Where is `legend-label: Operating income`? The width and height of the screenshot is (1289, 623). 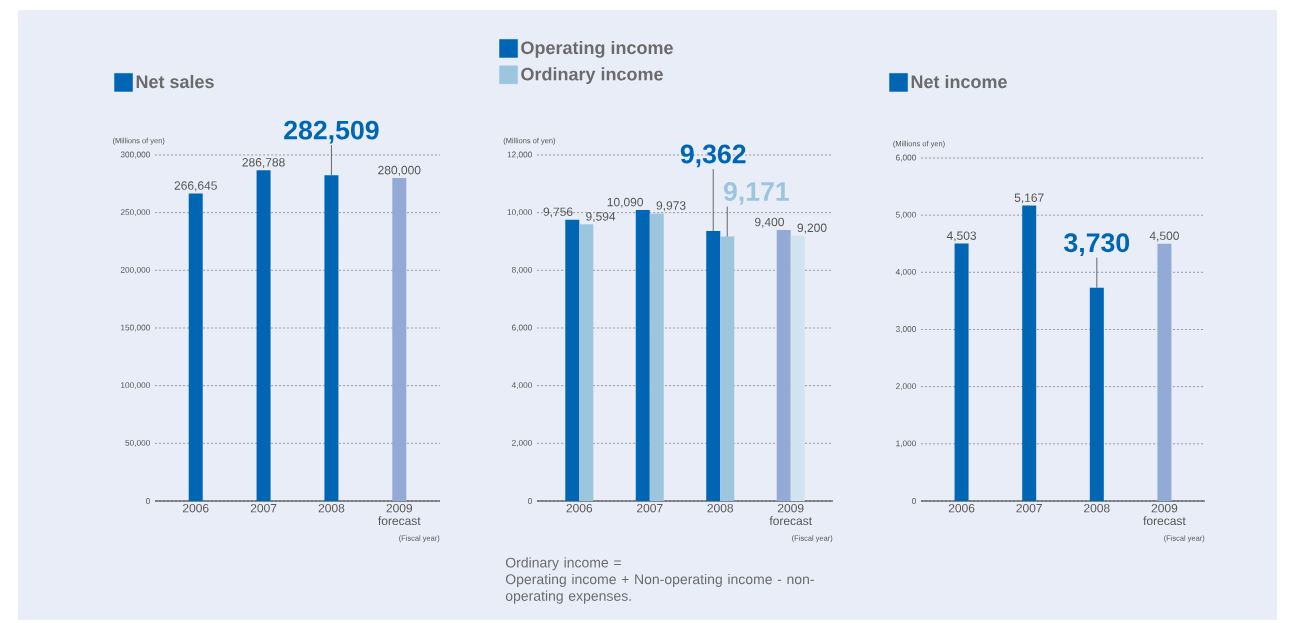 legend-label: Operating income is located at coordinates (597, 49).